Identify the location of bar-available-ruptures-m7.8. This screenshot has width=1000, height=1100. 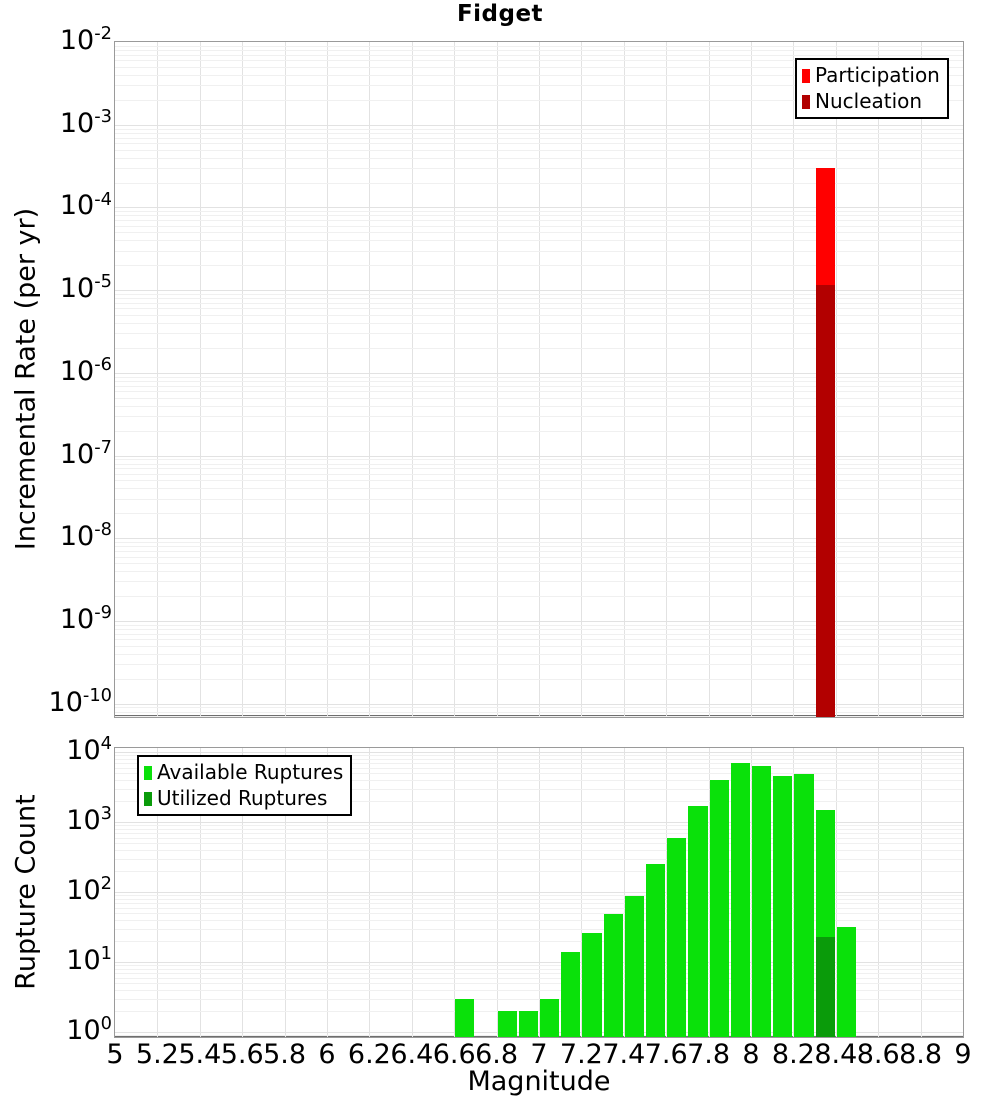
(719, 908).